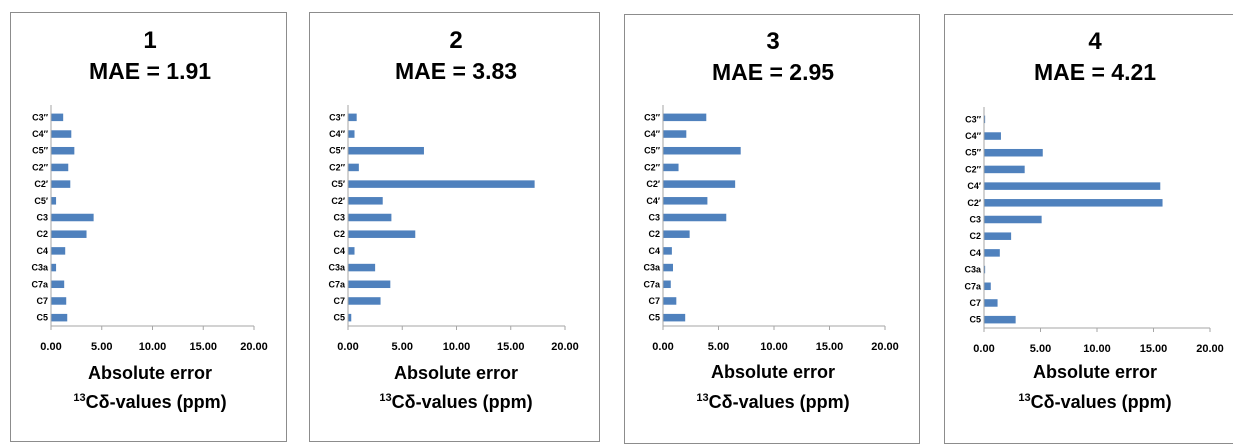  Describe the element at coordinates (773, 72) in the screenshot. I see `chart-subtitle: MAE = 2.95` at that location.